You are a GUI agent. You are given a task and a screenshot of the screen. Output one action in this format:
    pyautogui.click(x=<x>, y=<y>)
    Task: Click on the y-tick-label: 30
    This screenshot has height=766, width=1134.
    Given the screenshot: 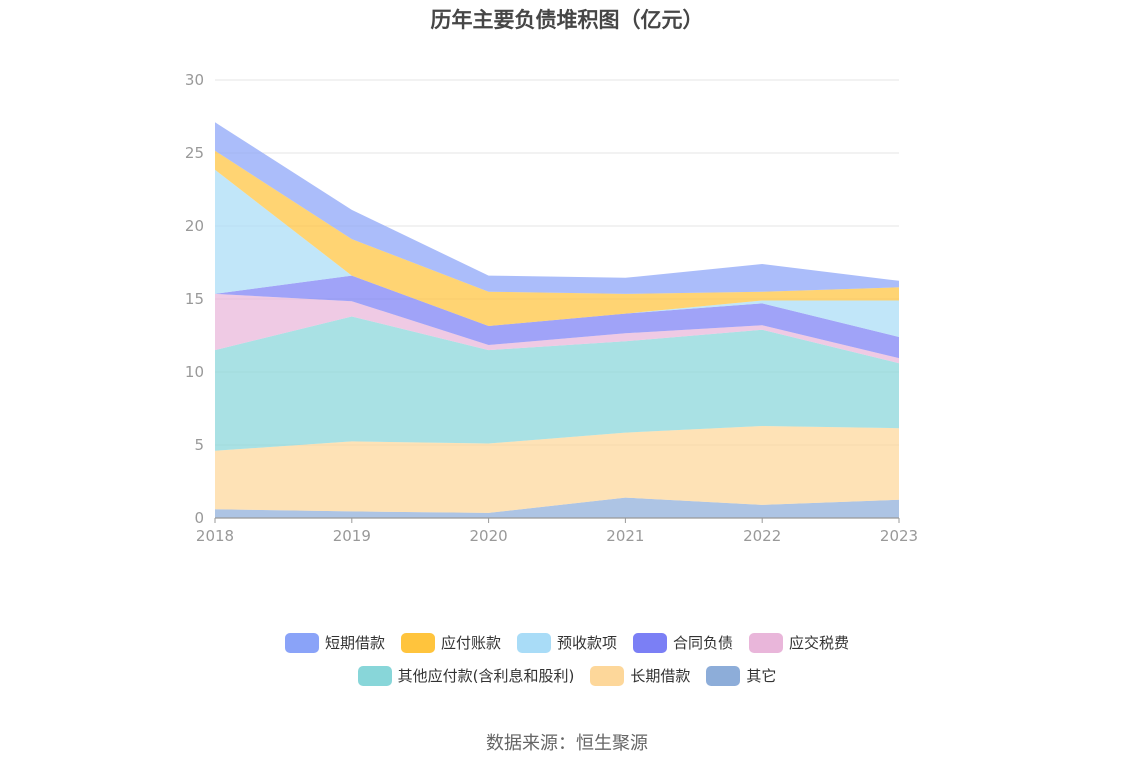 What is the action you would take?
    pyautogui.click(x=194, y=80)
    